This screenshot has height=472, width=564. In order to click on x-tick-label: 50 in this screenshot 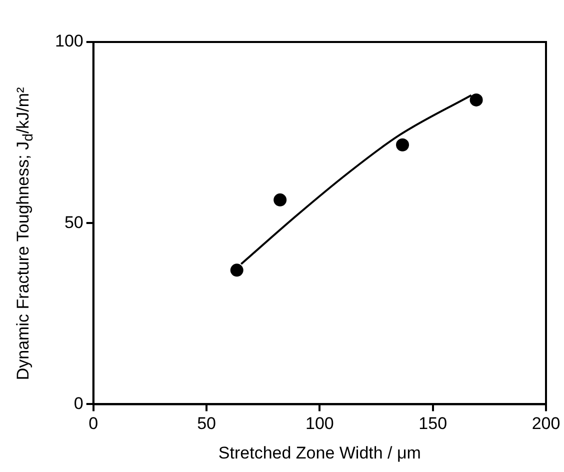, I will do `click(206, 424)`.